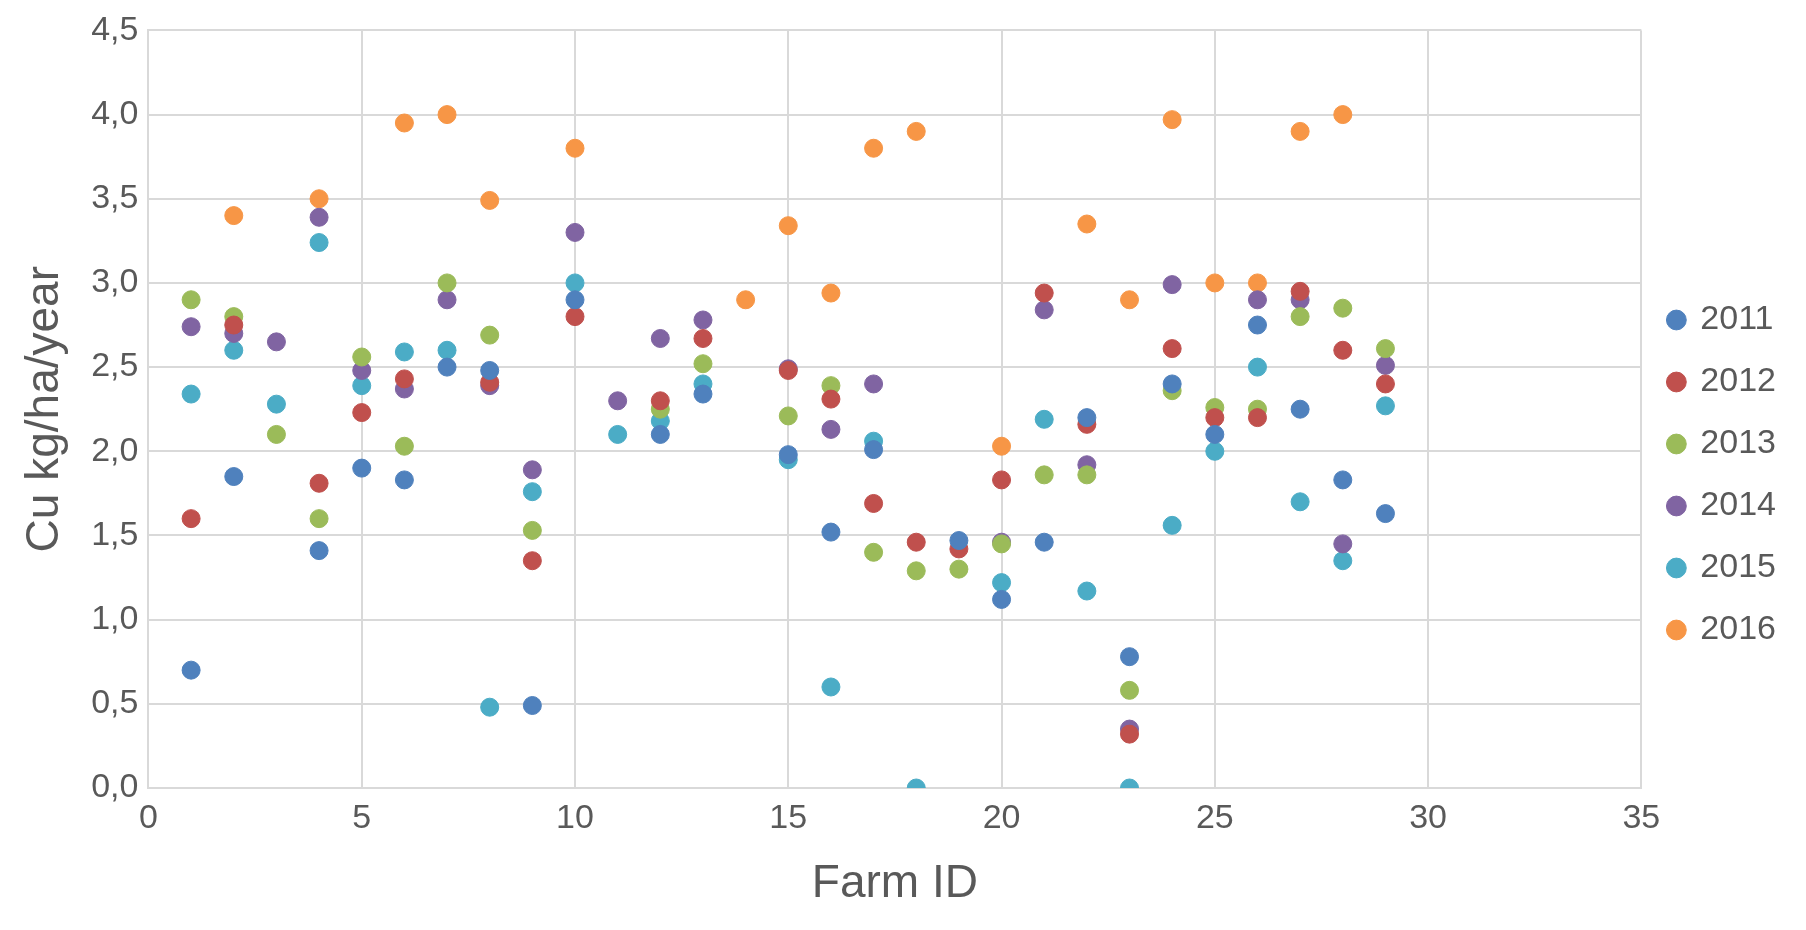  Describe the element at coordinates (1738, 503) in the screenshot. I see `legend-label: 2014` at that location.